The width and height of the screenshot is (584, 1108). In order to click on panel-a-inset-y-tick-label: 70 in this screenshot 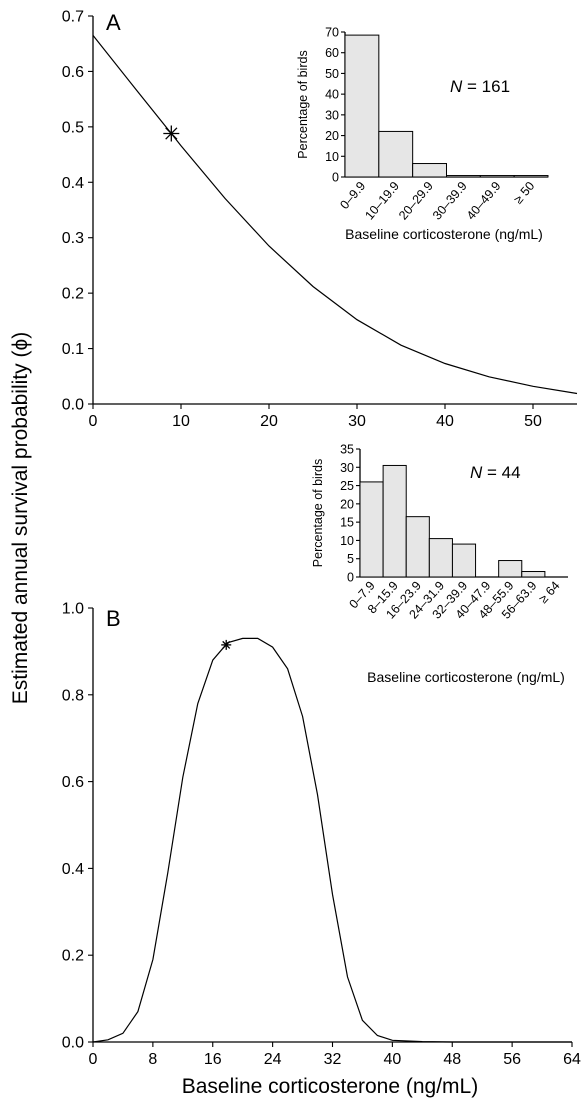, I will do `click(332, 33)`.